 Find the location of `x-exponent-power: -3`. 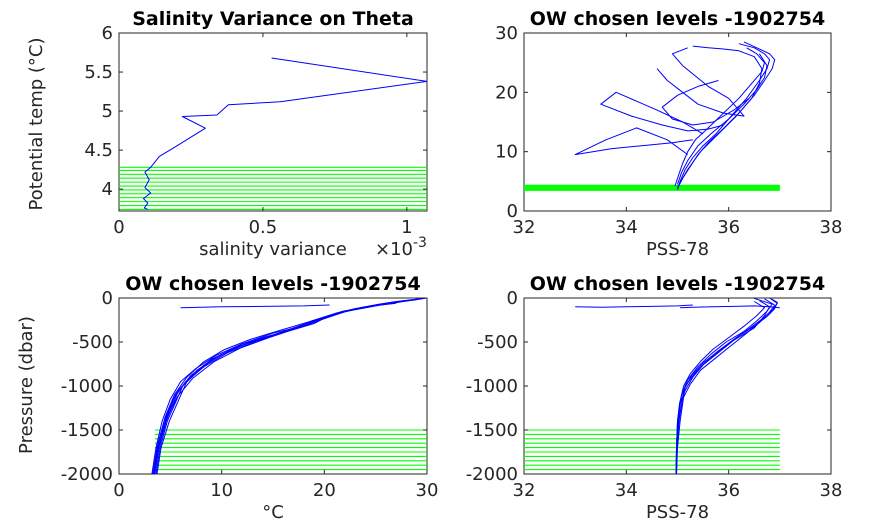

x-exponent-power: -3 is located at coordinates (420, 243).